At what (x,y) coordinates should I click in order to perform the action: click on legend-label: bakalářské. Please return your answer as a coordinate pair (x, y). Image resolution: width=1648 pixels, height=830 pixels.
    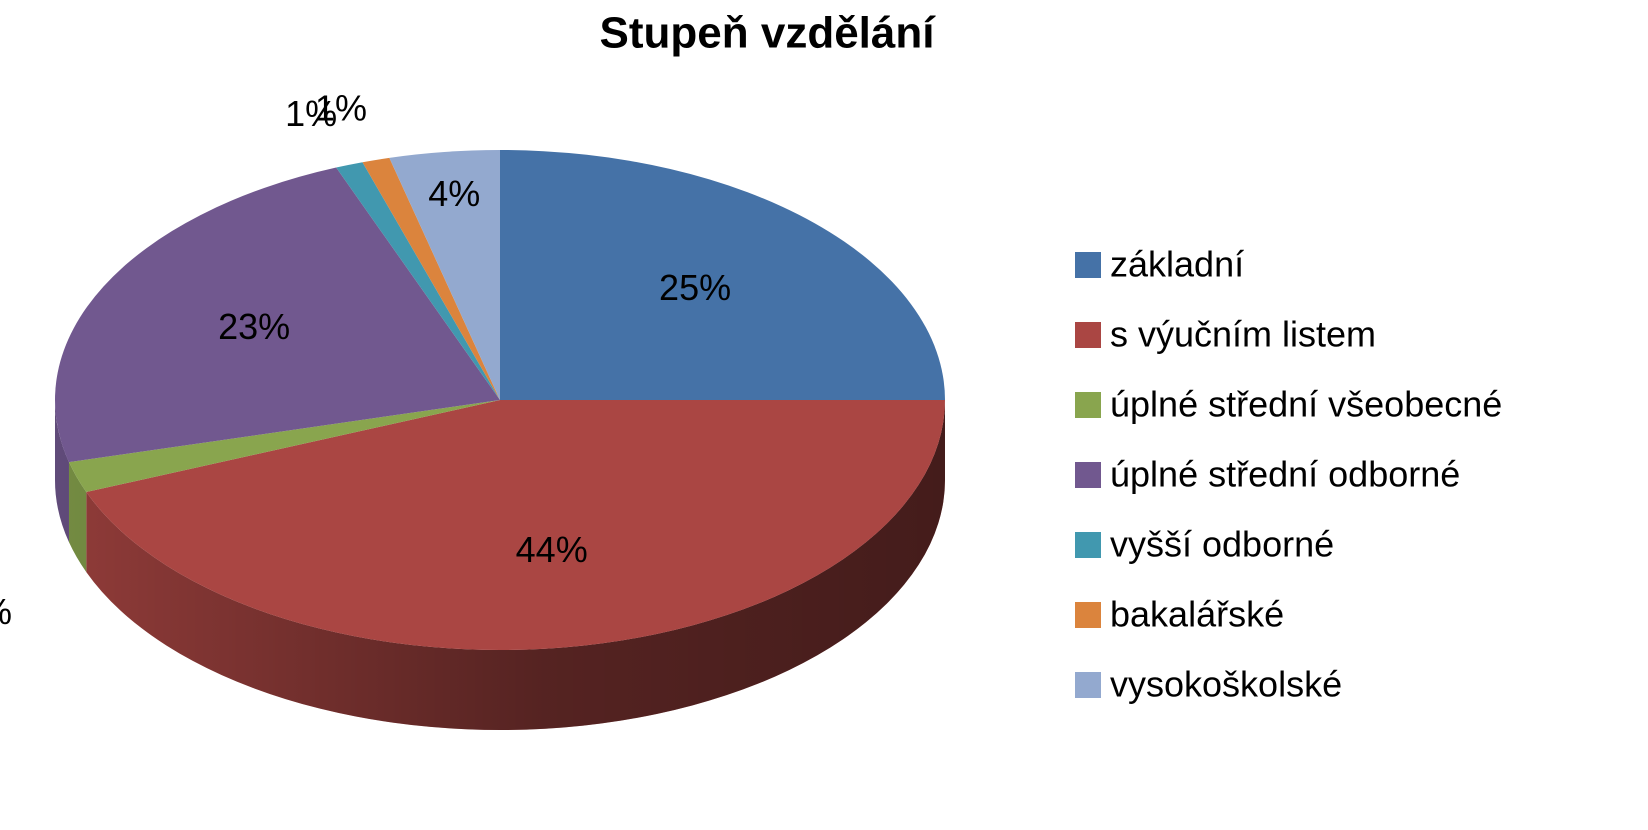
    Looking at the image, I should click on (1197, 614).